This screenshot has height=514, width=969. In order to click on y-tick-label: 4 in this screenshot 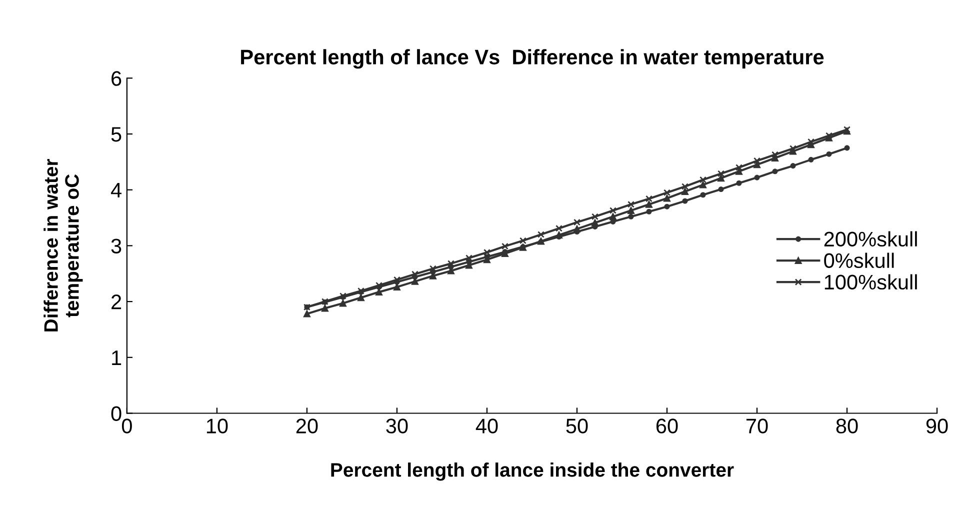, I will do `click(116, 190)`.